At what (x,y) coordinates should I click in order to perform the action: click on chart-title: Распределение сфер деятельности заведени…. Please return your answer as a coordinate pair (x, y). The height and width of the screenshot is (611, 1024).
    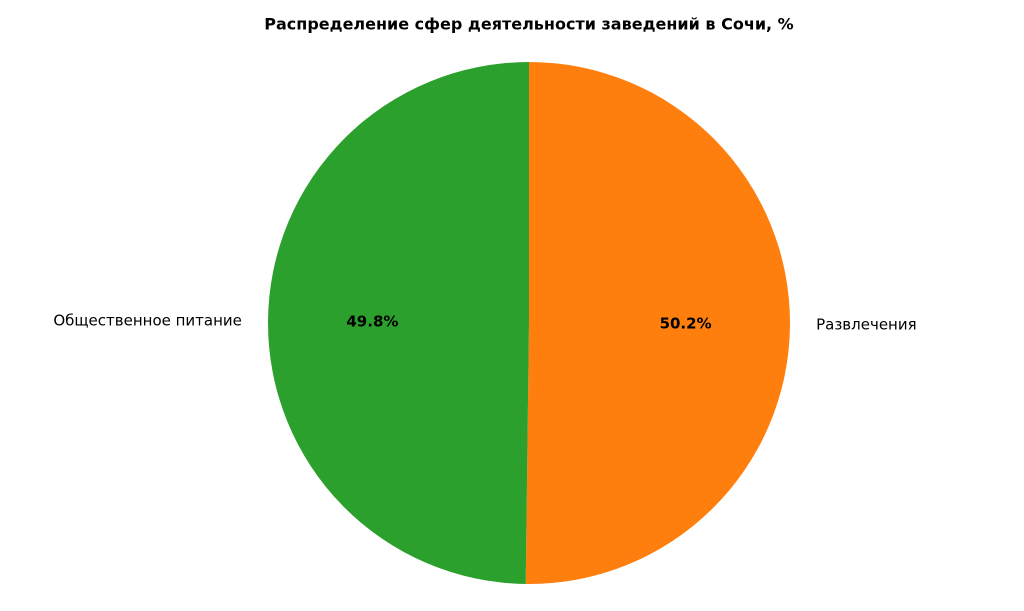
    Looking at the image, I should click on (528, 24).